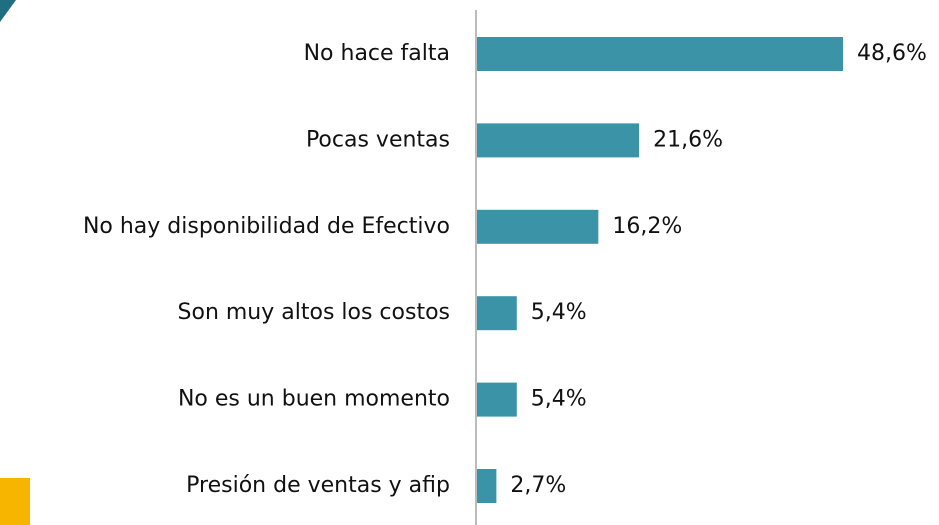 The height and width of the screenshot is (525, 939). Describe the element at coordinates (378, 139) in the screenshot. I see `category-label: Pocas ventas` at that location.